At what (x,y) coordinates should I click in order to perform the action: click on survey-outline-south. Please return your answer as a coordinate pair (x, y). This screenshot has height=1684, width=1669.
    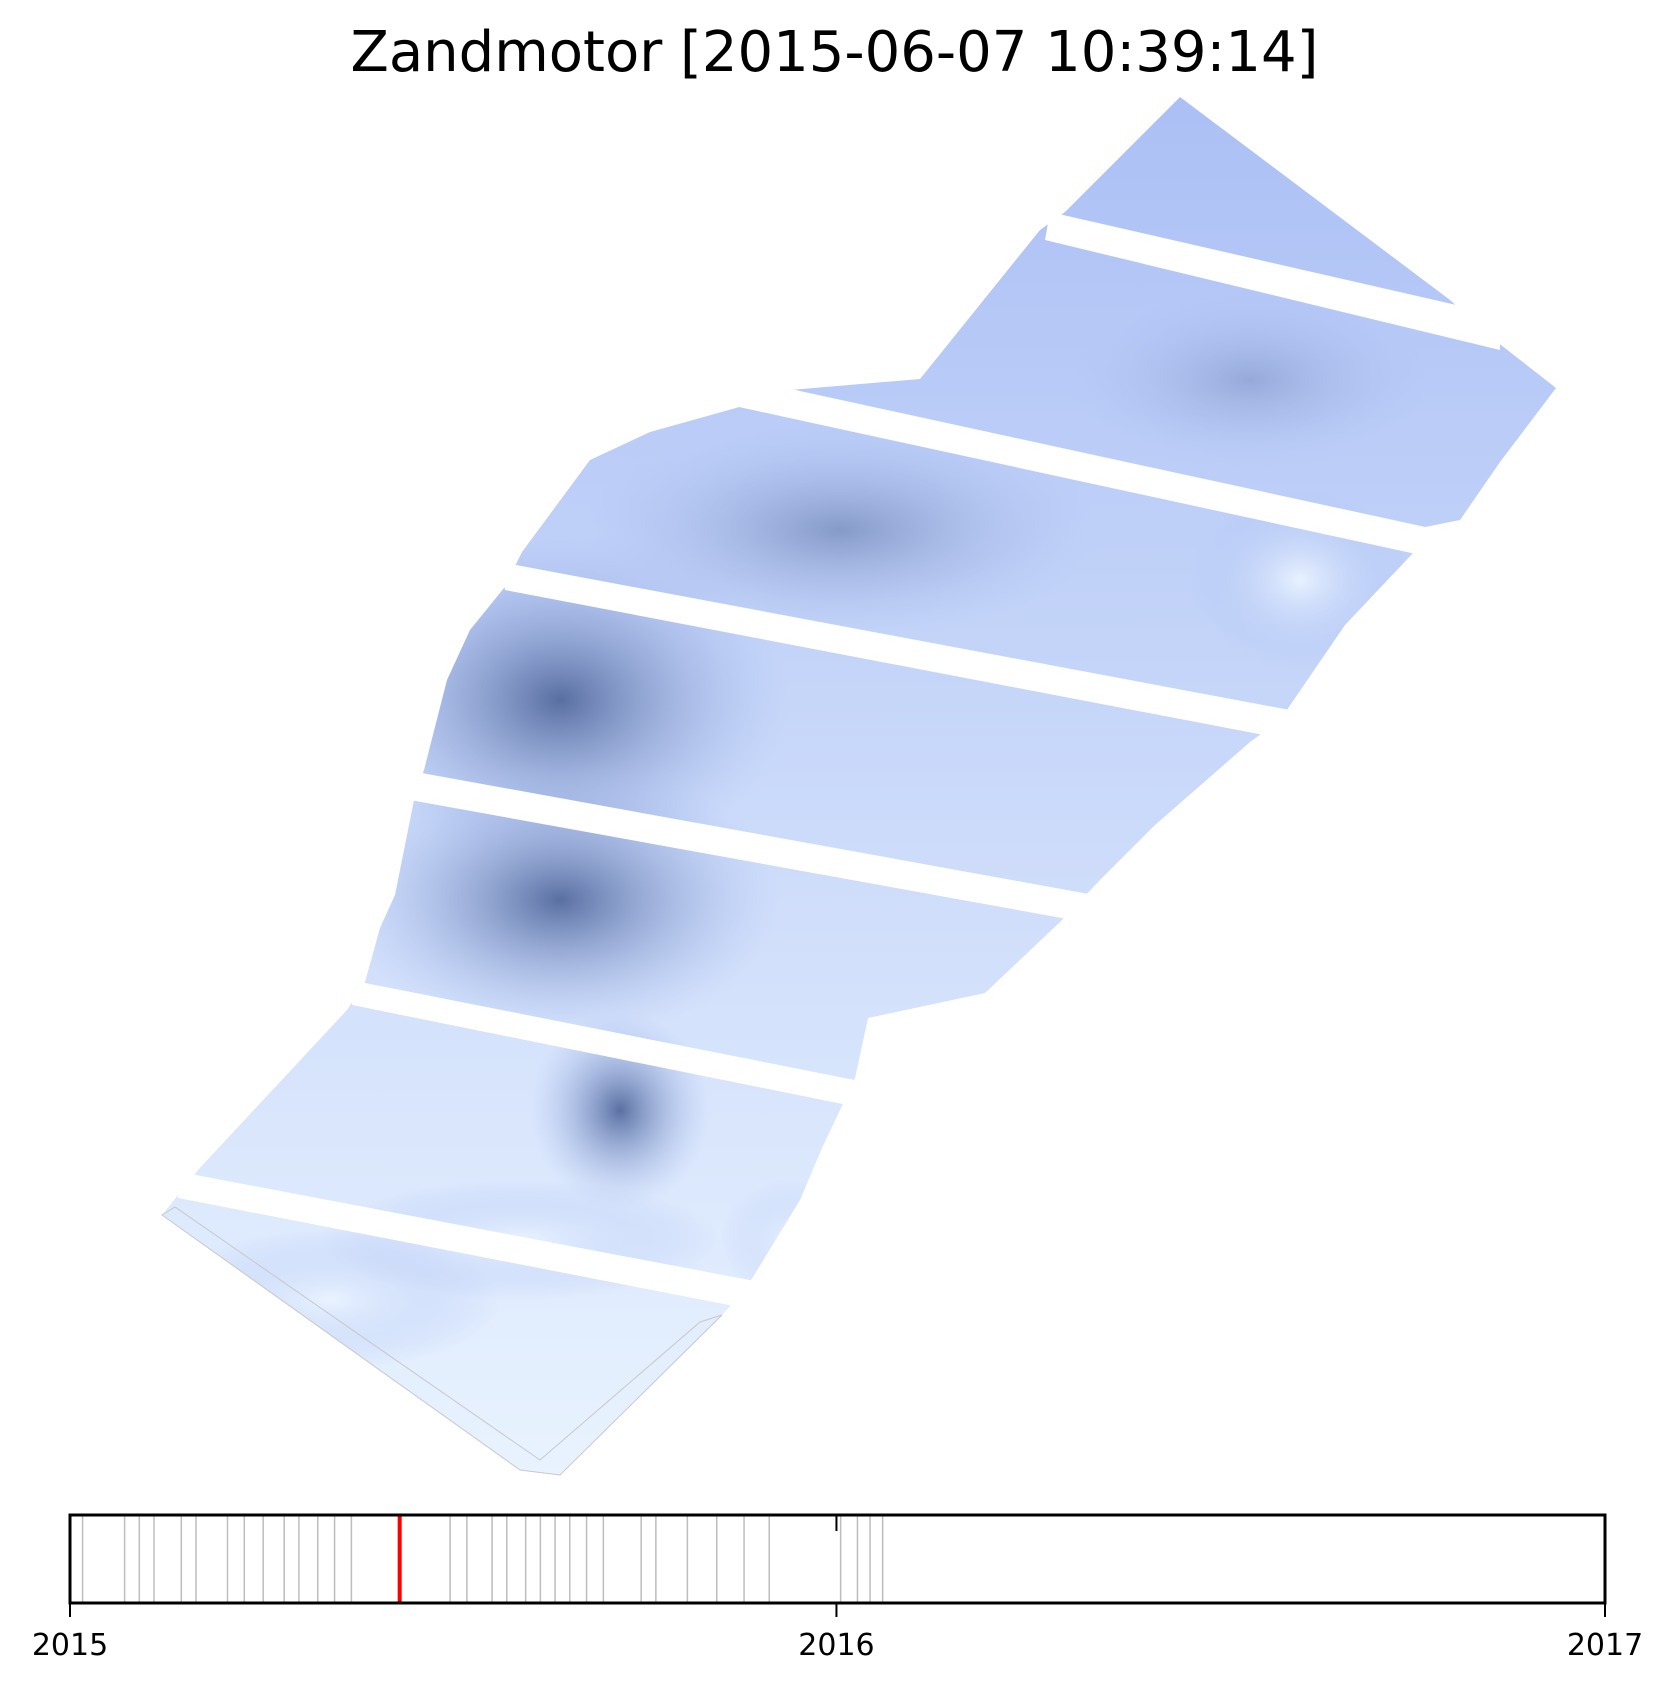
    Looking at the image, I should click on (442, 1341).